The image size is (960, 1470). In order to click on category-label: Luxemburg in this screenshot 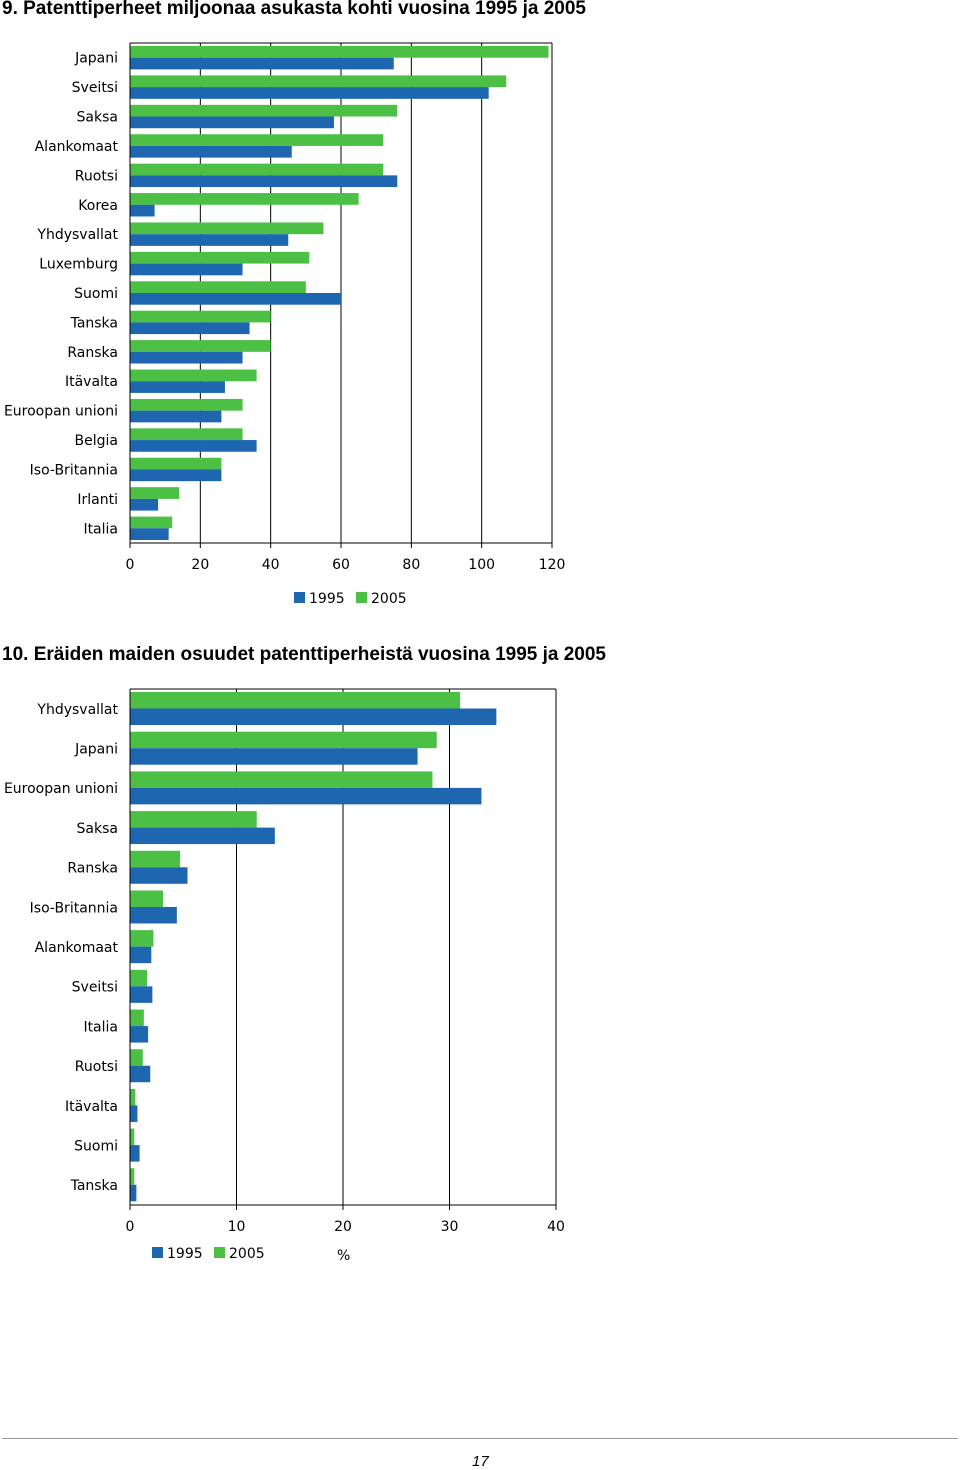, I will do `click(78, 265)`.